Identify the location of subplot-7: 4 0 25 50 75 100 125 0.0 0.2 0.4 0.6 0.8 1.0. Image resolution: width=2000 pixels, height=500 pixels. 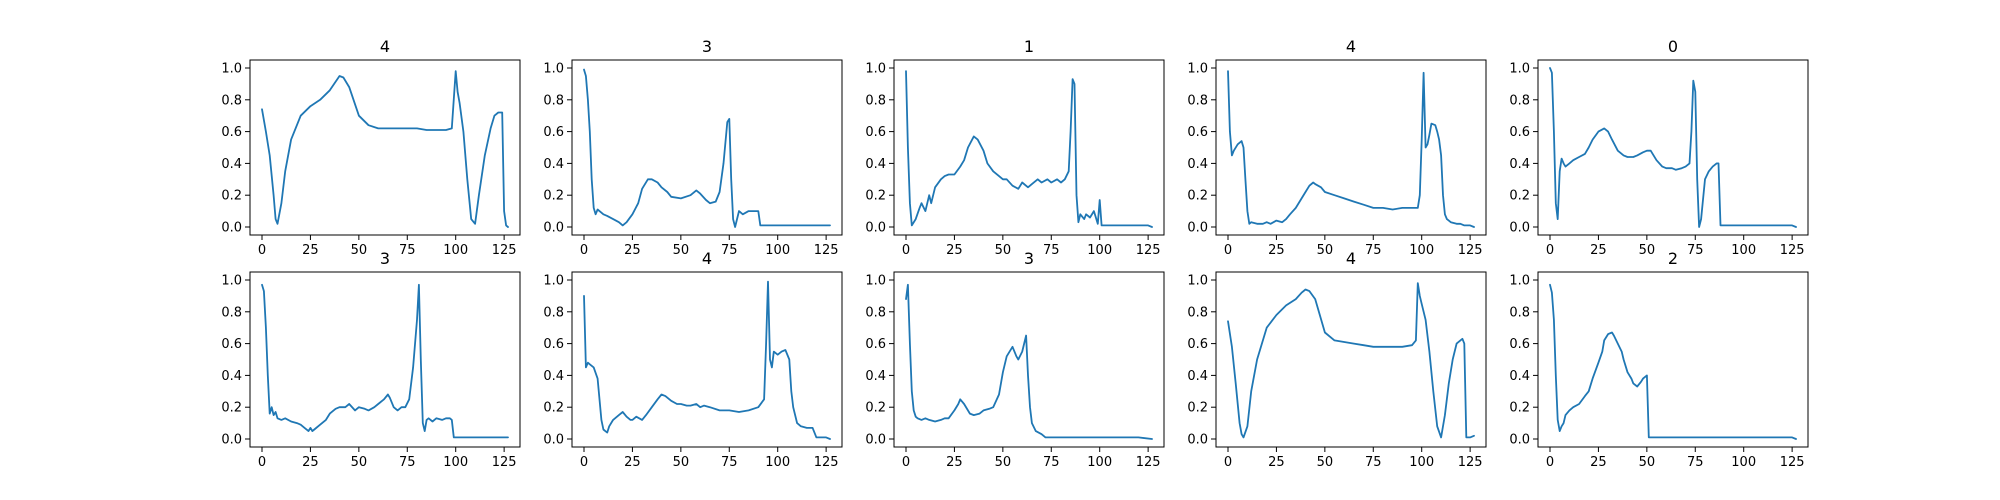
(693, 359).